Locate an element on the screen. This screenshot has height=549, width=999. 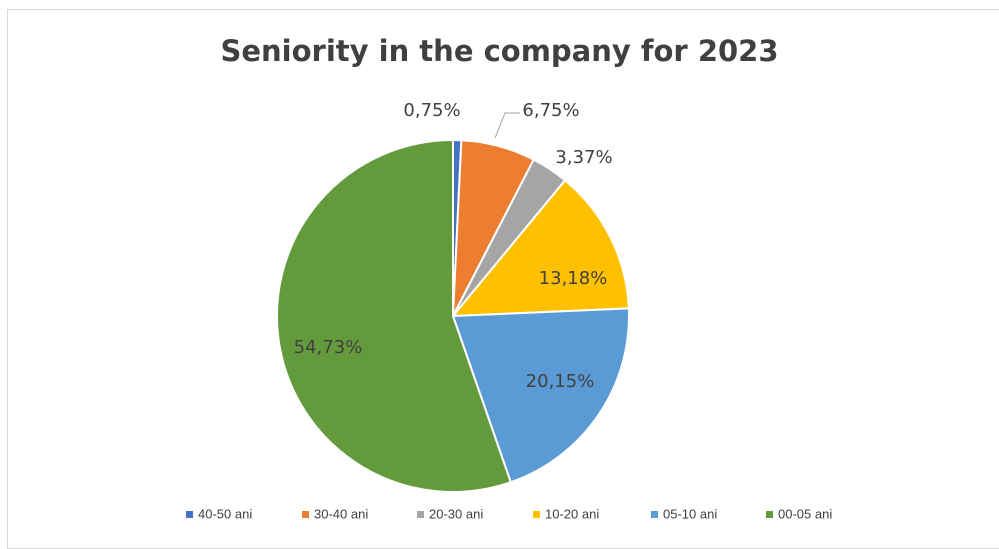
data-label: 20,15% is located at coordinates (560, 381).